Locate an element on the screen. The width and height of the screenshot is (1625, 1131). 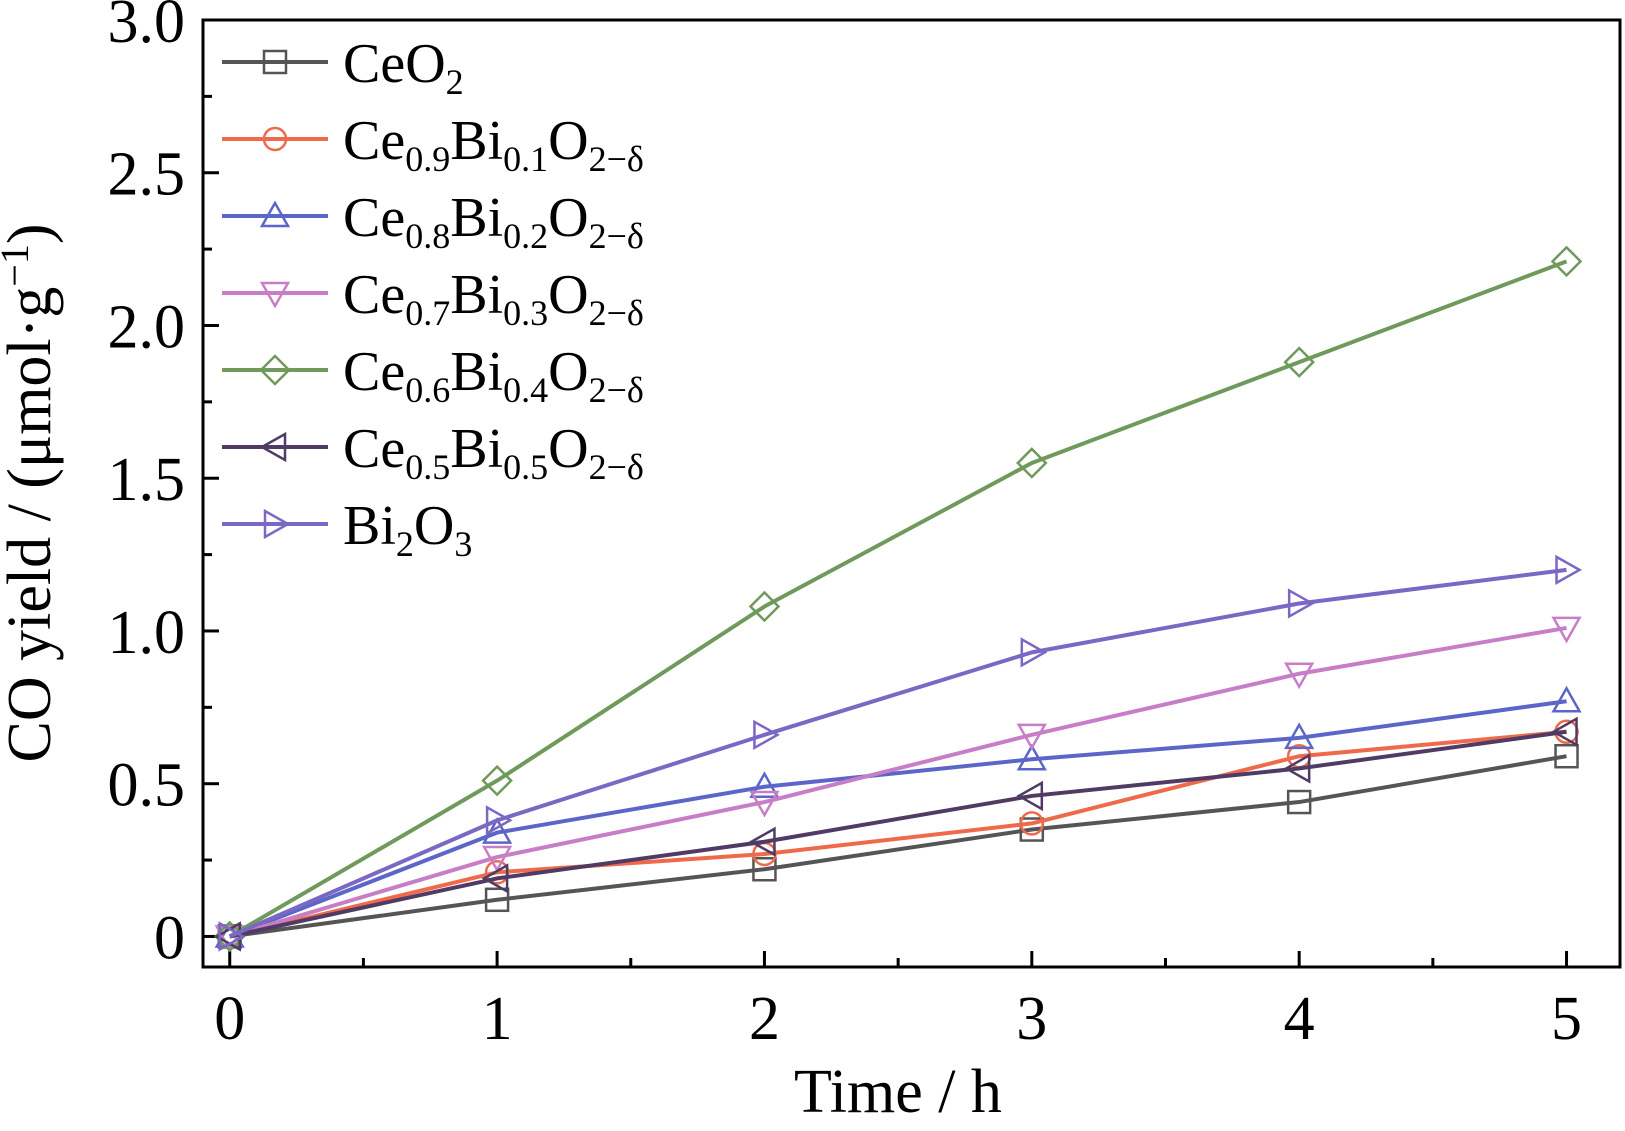
series-line is located at coordinates (898, 846).